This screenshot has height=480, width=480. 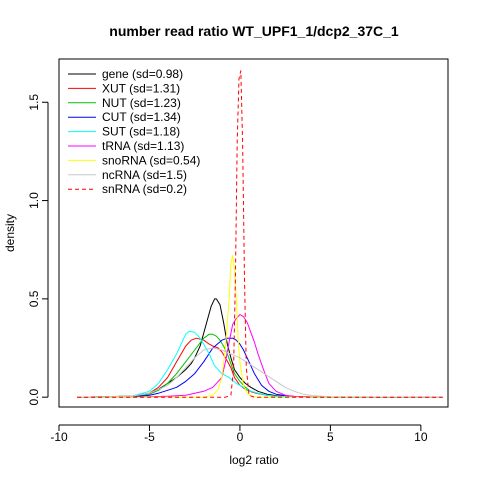 I want to click on x-axis: -10 -5 0 5 10, so click(x=239, y=434).